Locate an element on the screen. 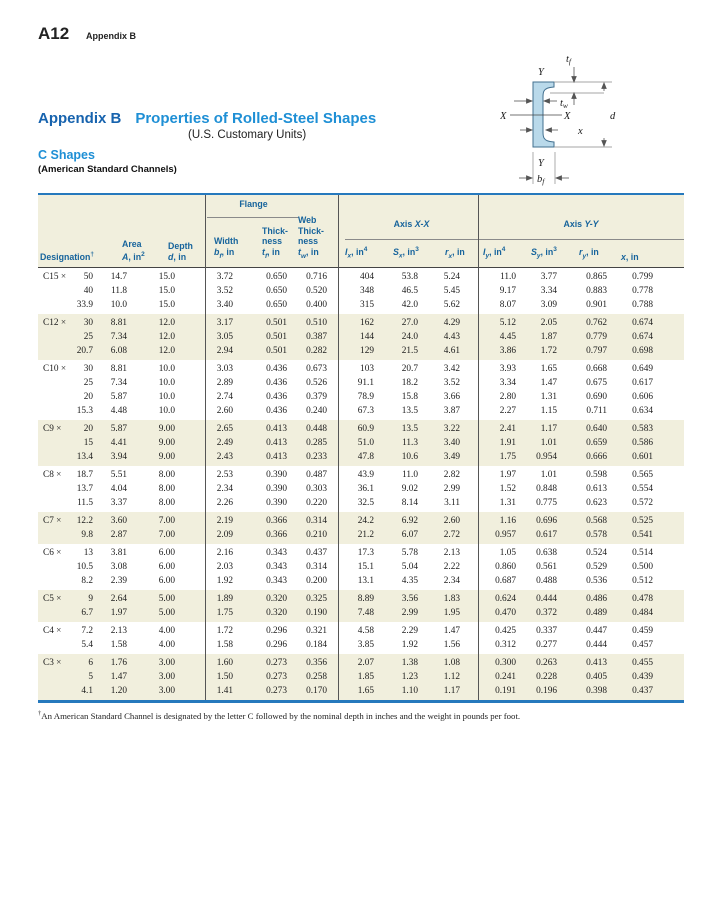 The image size is (719, 900). value-cell: 2.94 is located at coordinates (224, 351).